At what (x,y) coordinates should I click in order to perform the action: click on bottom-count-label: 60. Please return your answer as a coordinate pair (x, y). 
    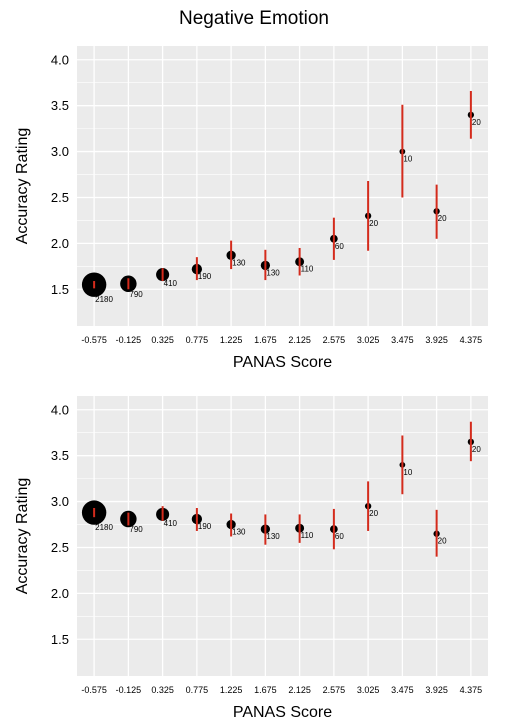
    Looking at the image, I should click on (339, 536).